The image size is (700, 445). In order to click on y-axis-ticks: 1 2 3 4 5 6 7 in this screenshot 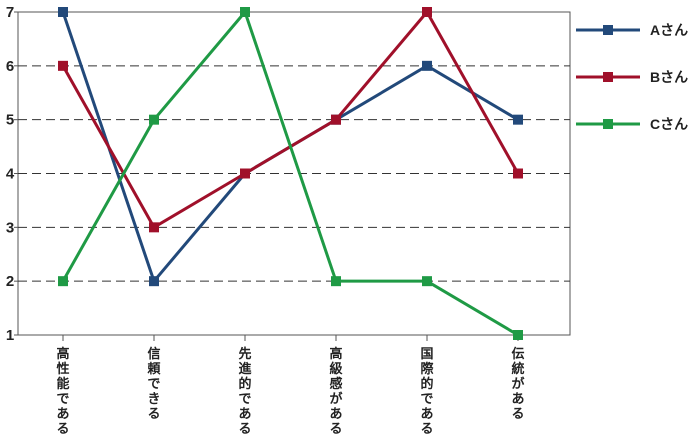, I will do `click(12, 174)`.